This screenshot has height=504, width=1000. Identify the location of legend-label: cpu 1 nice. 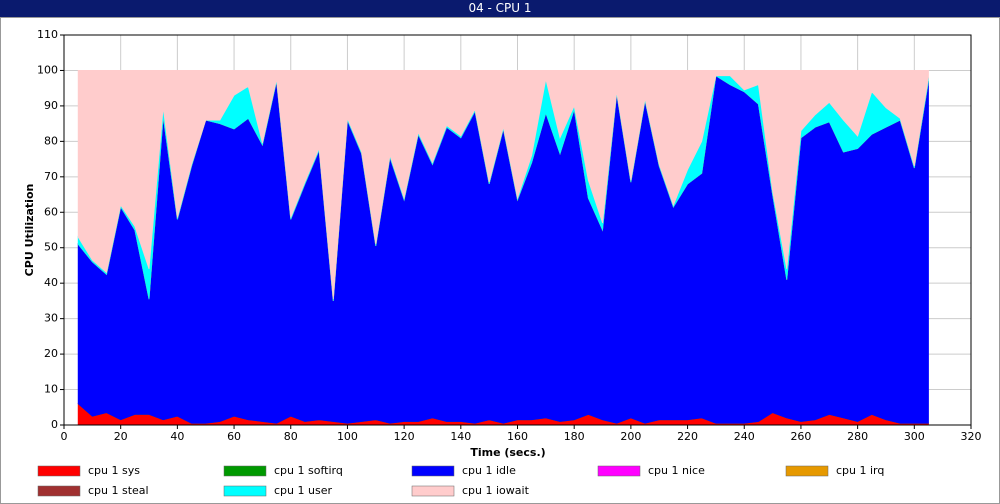
(676, 470).